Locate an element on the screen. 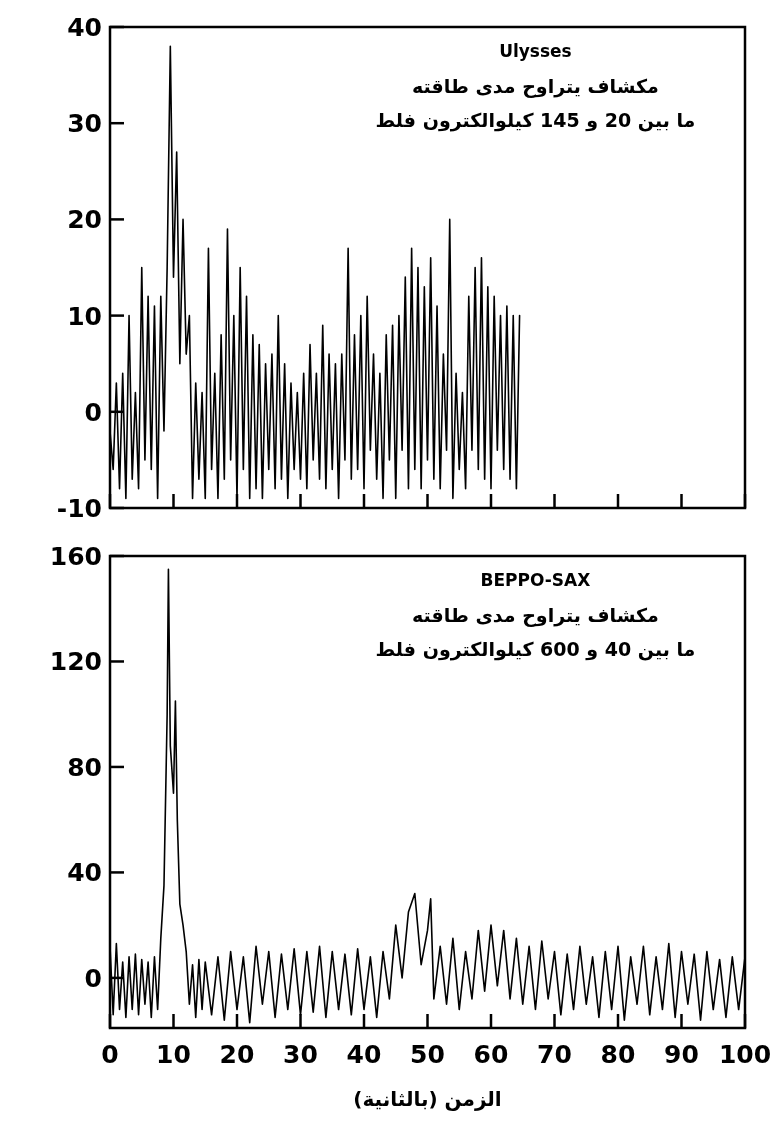  annotation: ما بين 40 و 600 كيلوالكترون فلط is located at coordinates (535, 649).